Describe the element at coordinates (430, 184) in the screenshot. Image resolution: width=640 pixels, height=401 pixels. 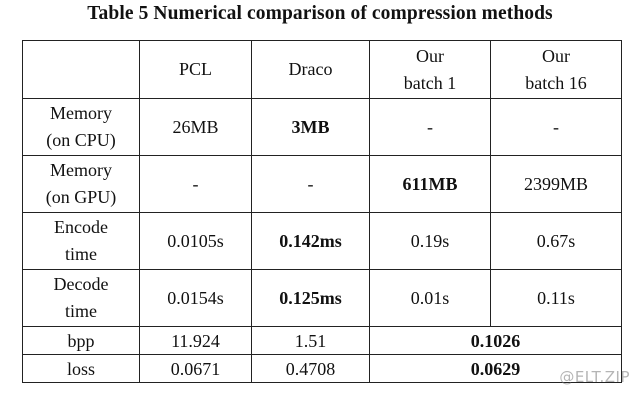
I see `table-cell: 611MB` at that location.